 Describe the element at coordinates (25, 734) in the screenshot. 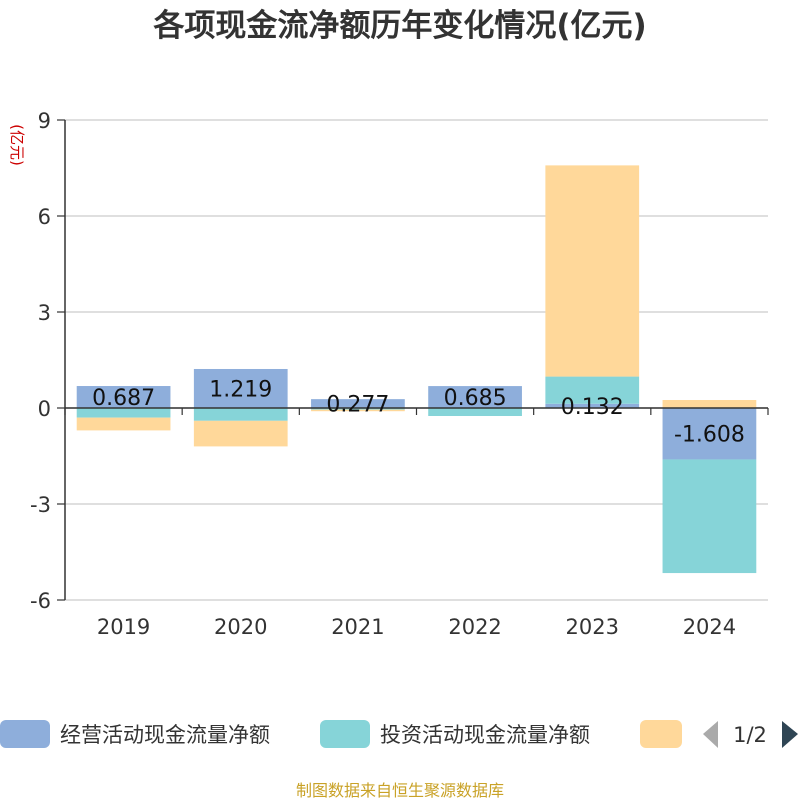

I see `legend-swatch-operating` at that location.